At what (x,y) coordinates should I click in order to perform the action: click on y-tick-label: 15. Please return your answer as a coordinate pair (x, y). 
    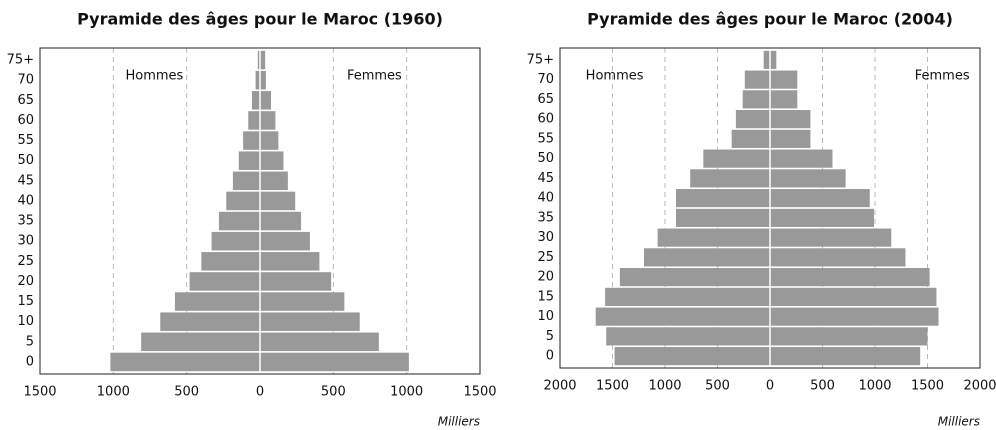
    Looking at the image, I should click on (545, 296).